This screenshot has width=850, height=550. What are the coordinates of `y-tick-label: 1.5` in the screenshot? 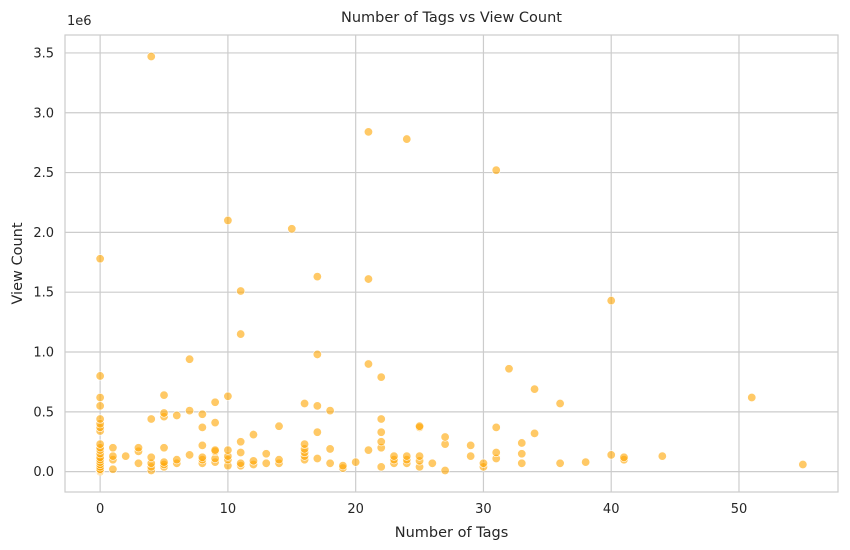 It's located at (43, 293).